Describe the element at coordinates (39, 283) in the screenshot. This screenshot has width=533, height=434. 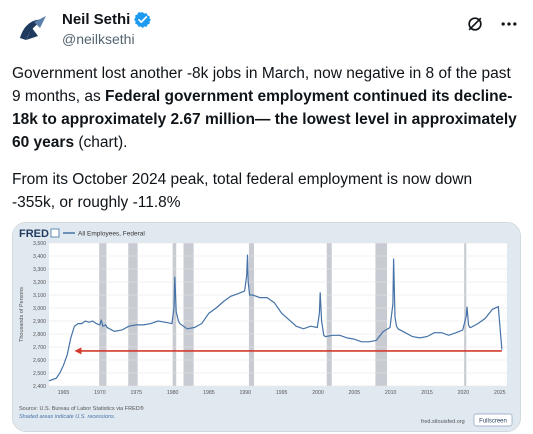
I see `y-tick-label: 3,200` at that location.